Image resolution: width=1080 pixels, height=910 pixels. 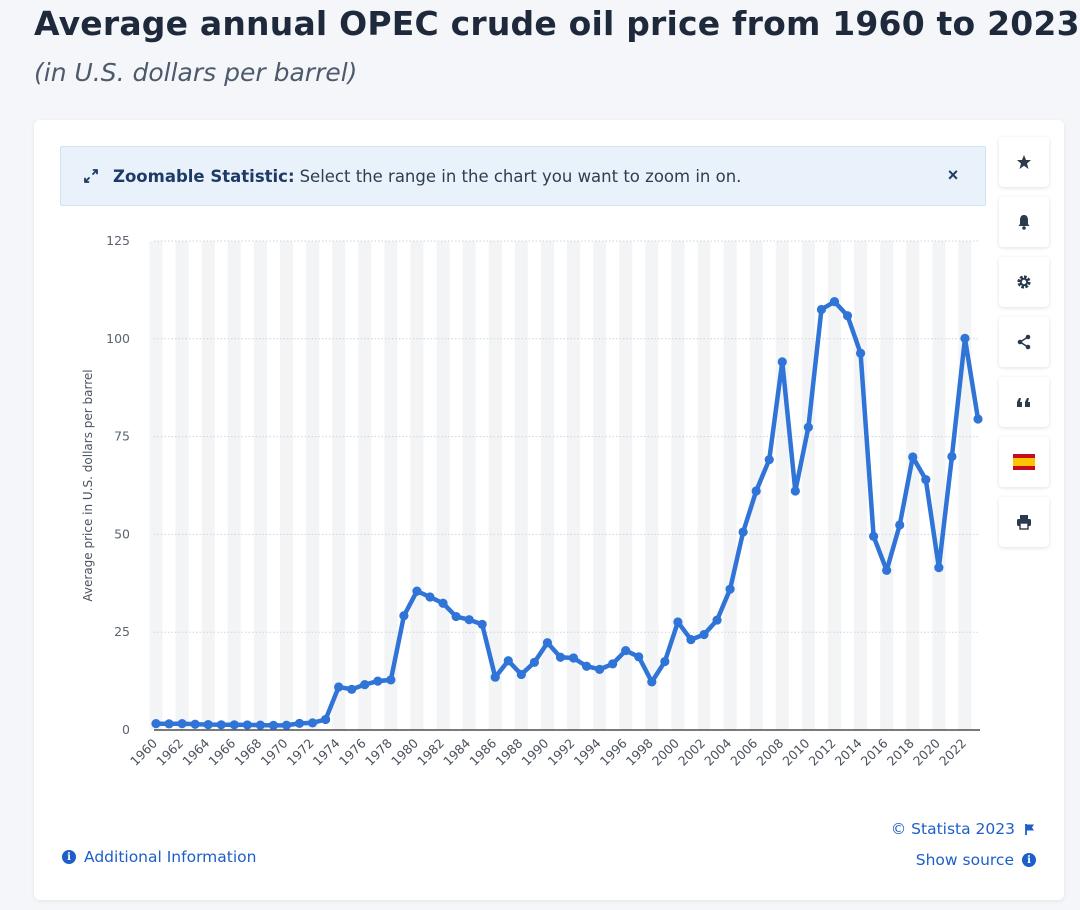 What do you see at coordinates (122, 631) in the screenshot?
I see `y-tick-label: 25` at bounding box center [122, 631].